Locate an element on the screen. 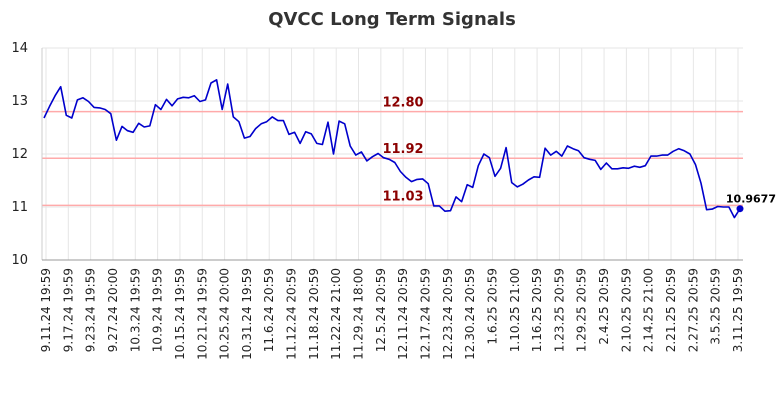  y-tick-label: 12 is located at coordinates (19, 154).